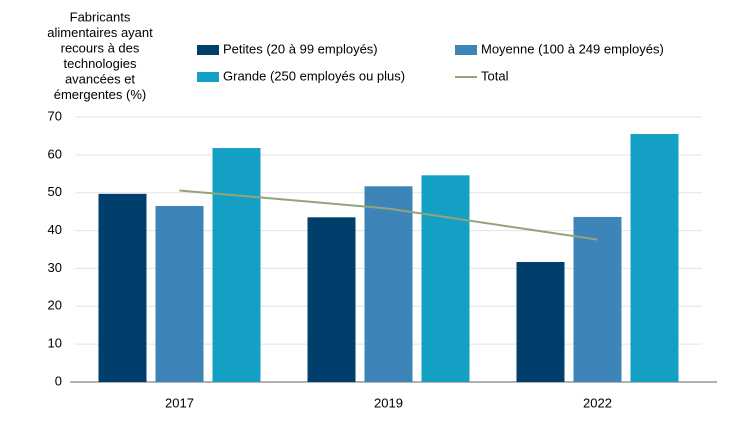  Describe the element at coordinates (100, 94) in the screenshot. I see `y-axis-title: émergentes (%)` at that location.